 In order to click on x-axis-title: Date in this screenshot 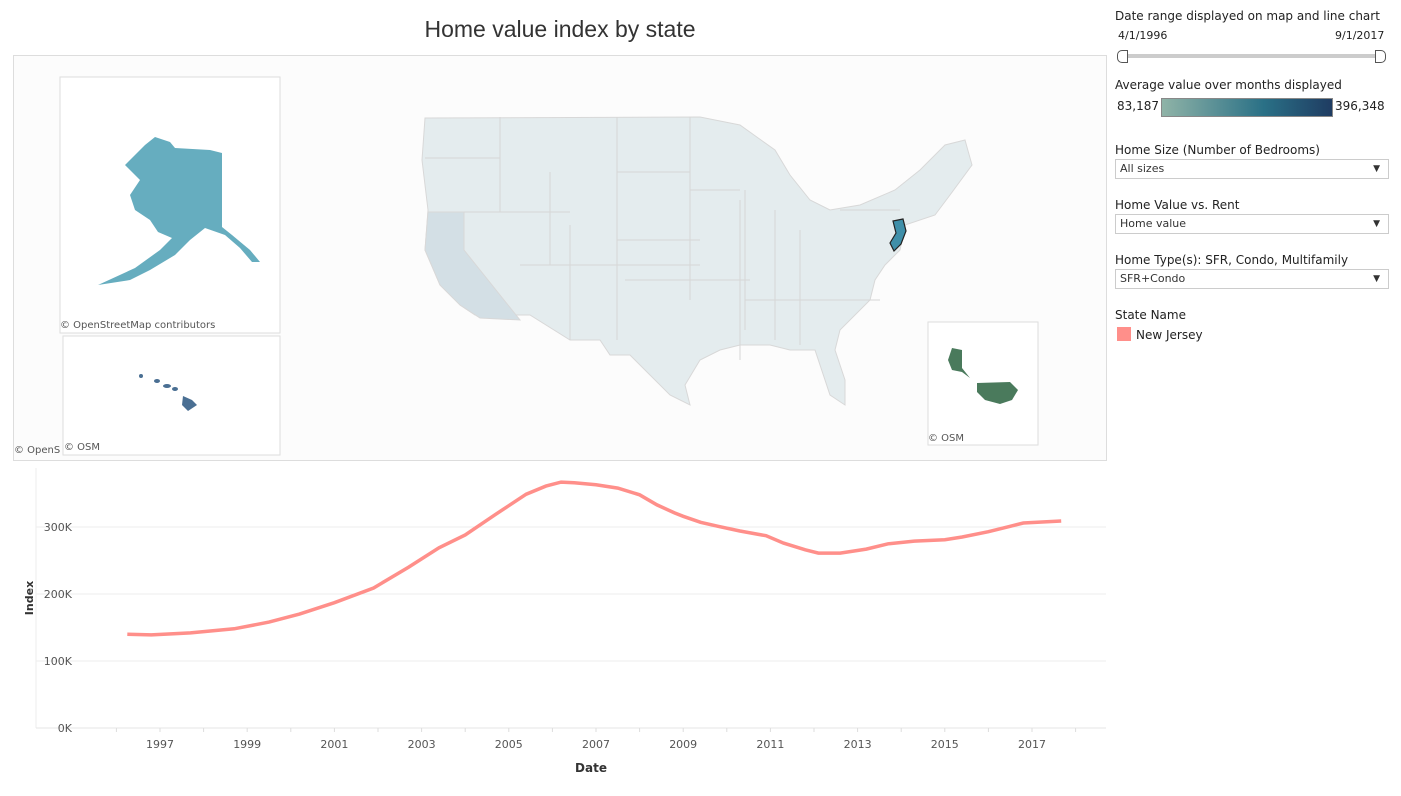, I will do `click(591, 768)`.